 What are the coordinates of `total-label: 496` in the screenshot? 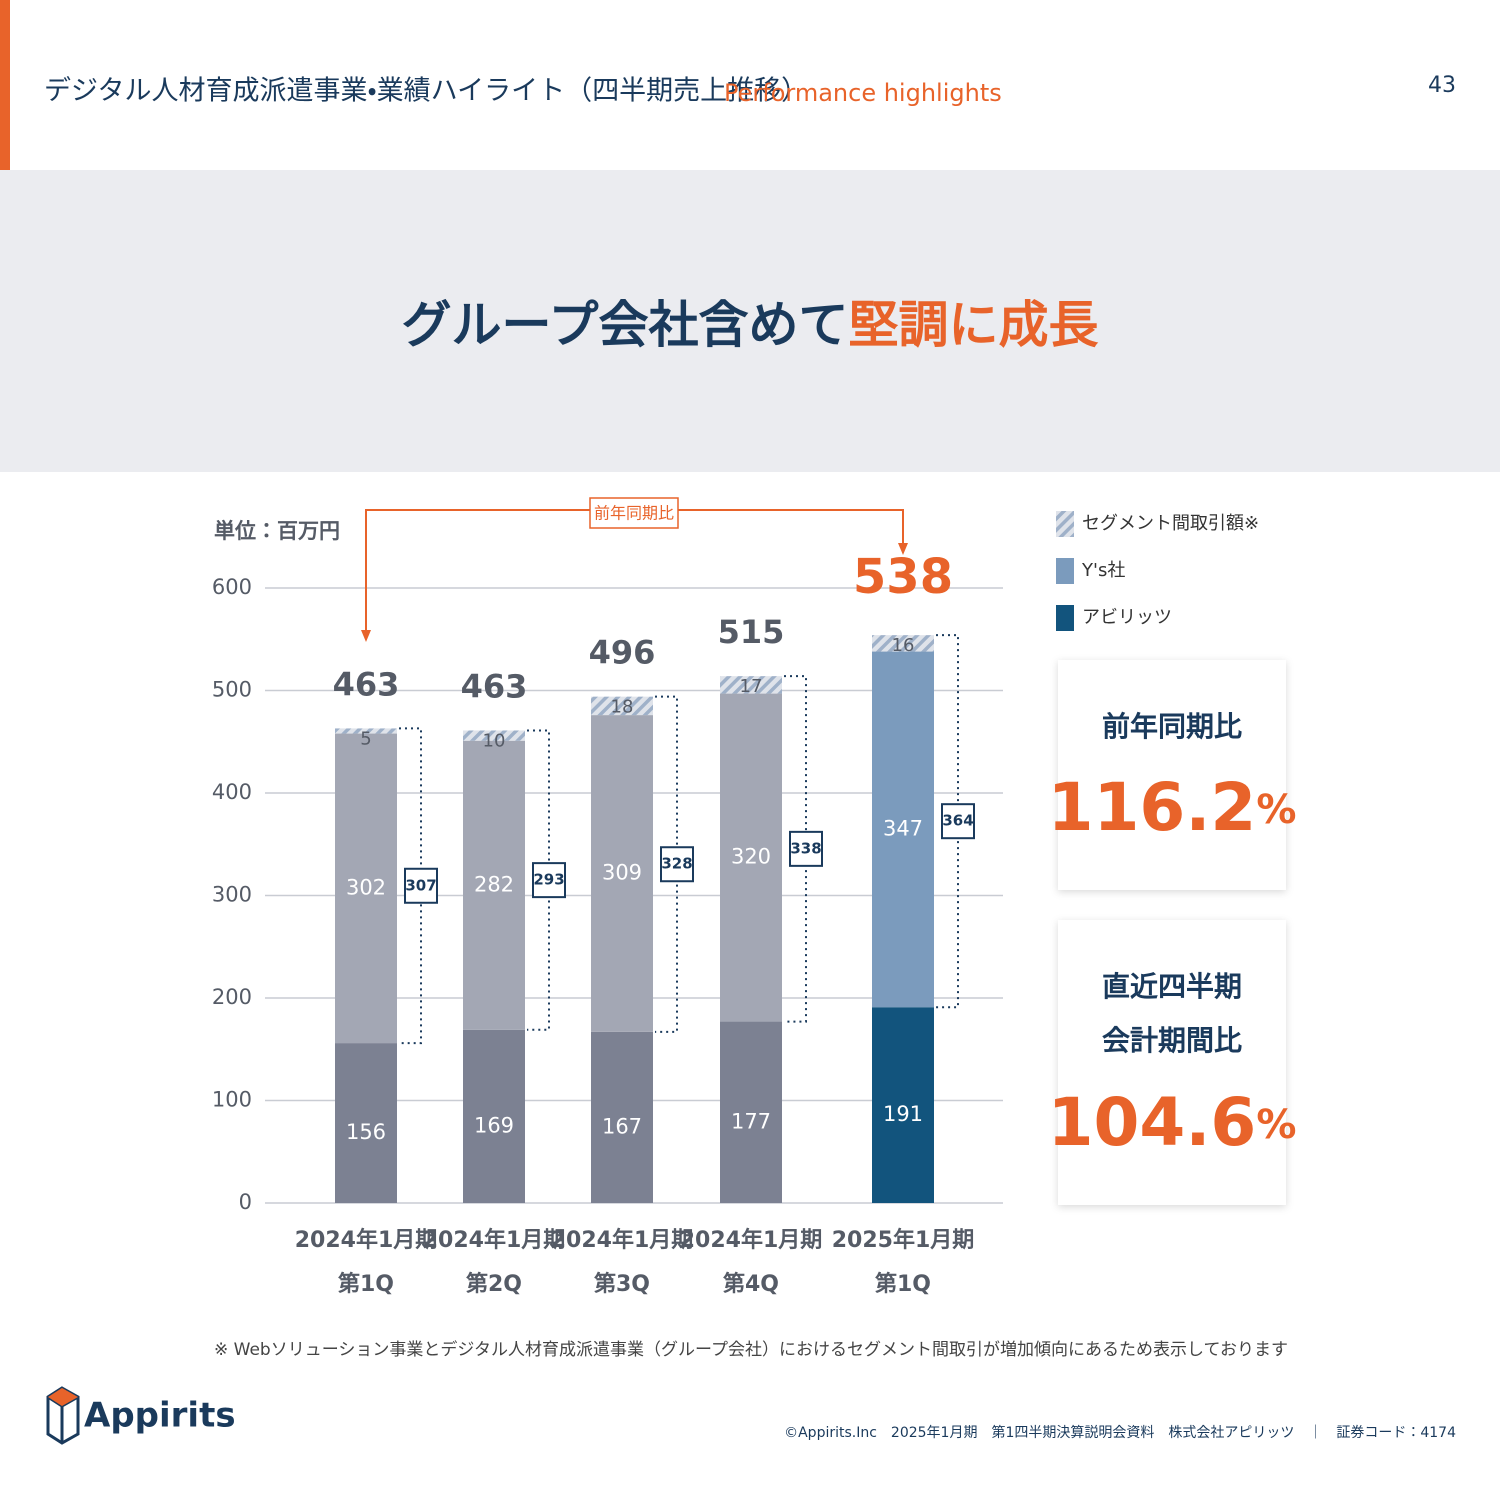 It's located at (622, 653).